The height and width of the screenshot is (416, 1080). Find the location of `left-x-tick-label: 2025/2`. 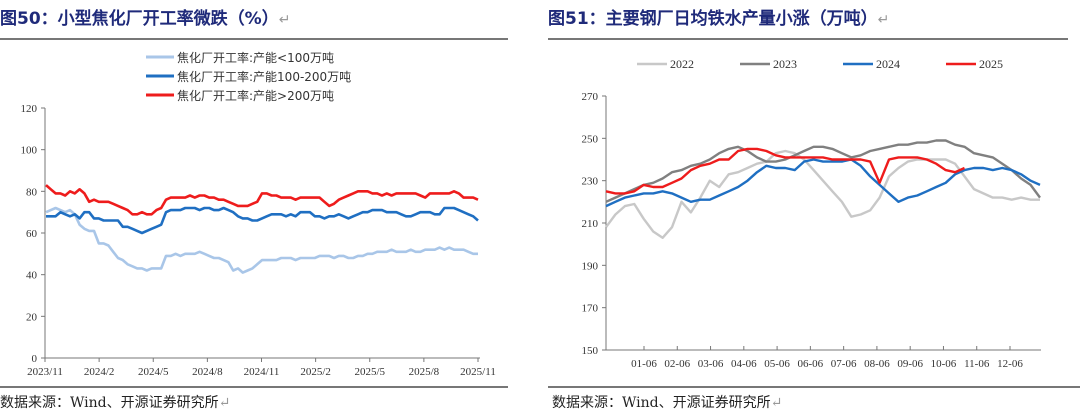

left-x-tick-label: 2025/2 is located at coordinates (315, 372).